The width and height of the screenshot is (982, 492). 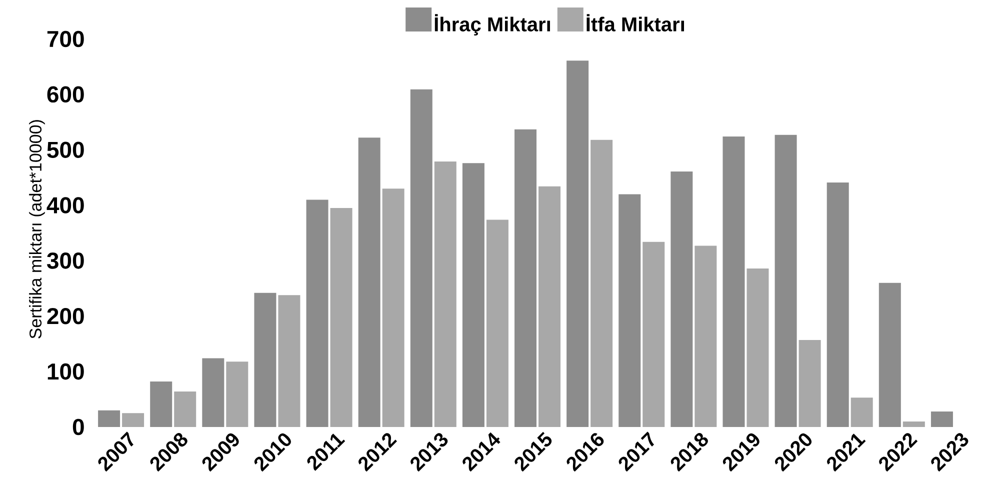 What do you see at coordinates (492, 25) in the screenshot?
I see `legend-label: İhraç Miktarı` at bounding box center [492, 25].